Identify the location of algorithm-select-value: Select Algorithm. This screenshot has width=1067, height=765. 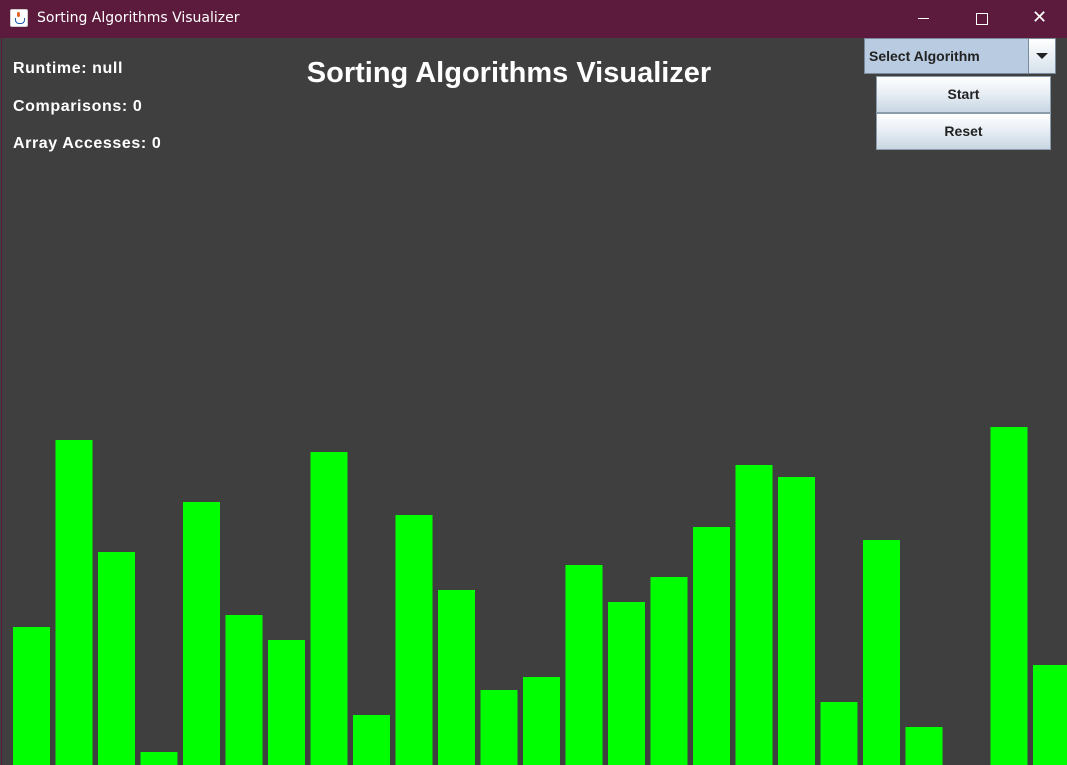
(924, 56).